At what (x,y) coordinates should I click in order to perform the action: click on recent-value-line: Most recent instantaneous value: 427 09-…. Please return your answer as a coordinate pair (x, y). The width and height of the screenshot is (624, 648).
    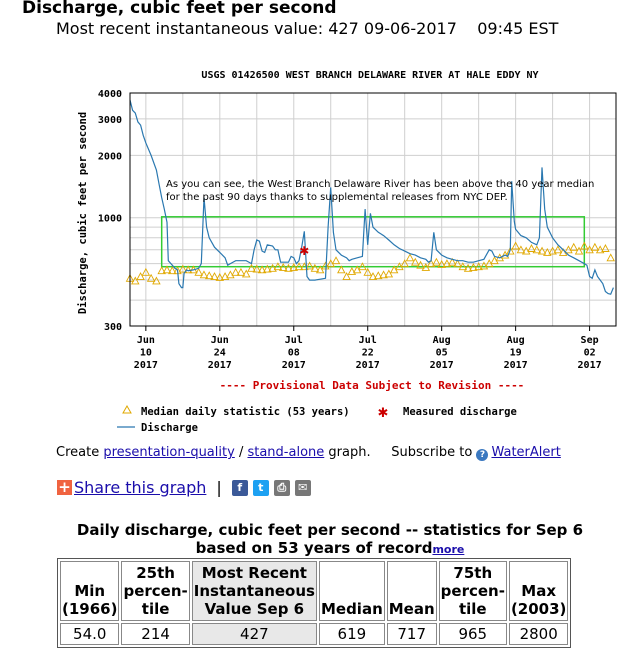
    Looking at the image, I should click on (307, 28).